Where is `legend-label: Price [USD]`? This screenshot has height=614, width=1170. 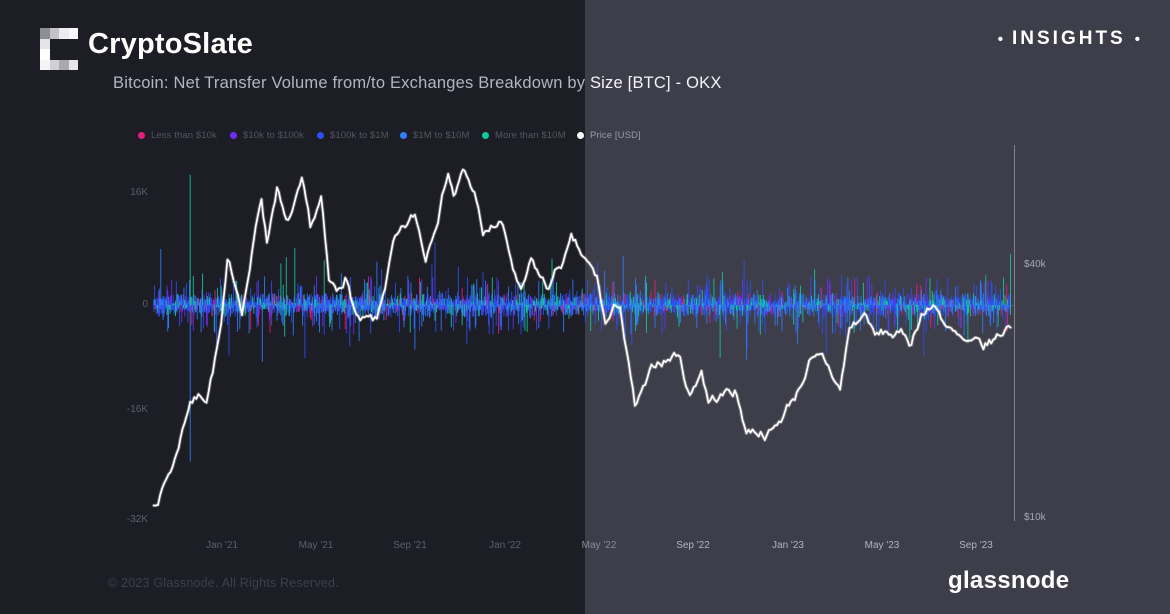 legend-label: Price [USD] is located at coordinates (615, 135).